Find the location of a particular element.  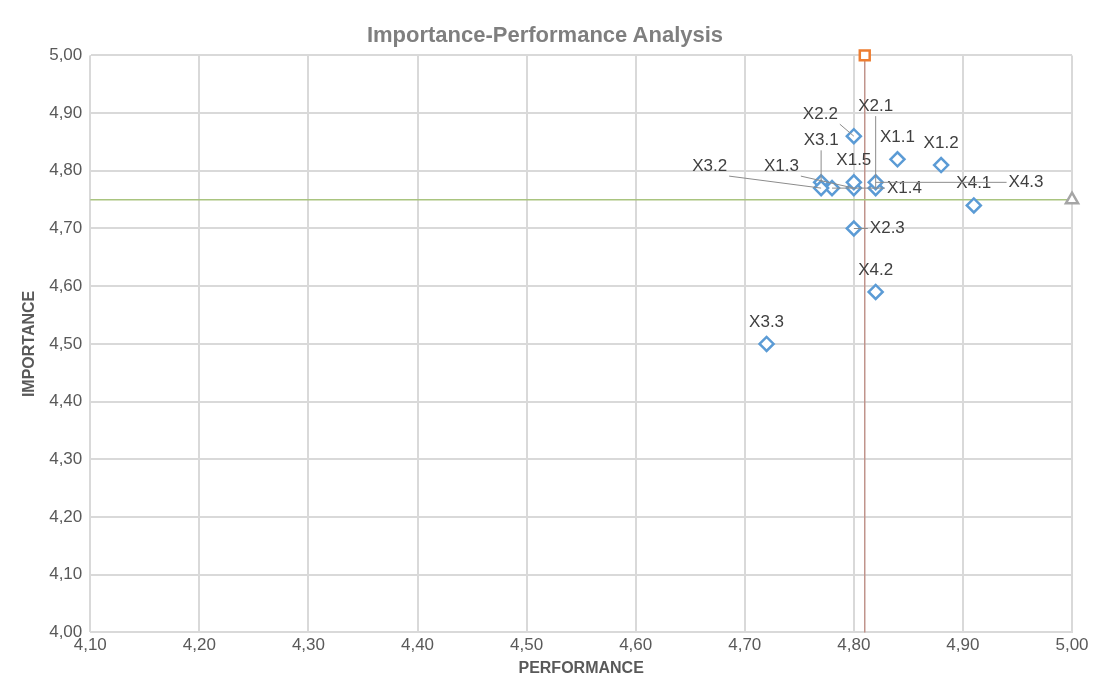

annotation: X3.1 is located at coordinates (821, 140).